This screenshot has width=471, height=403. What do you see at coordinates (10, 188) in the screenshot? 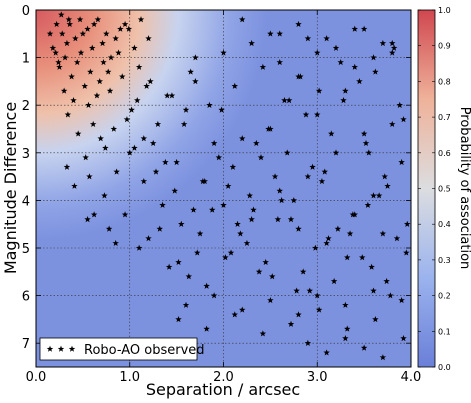
I see `y-axis-label: Magnitude Difference` at bounding box center [10, 188].